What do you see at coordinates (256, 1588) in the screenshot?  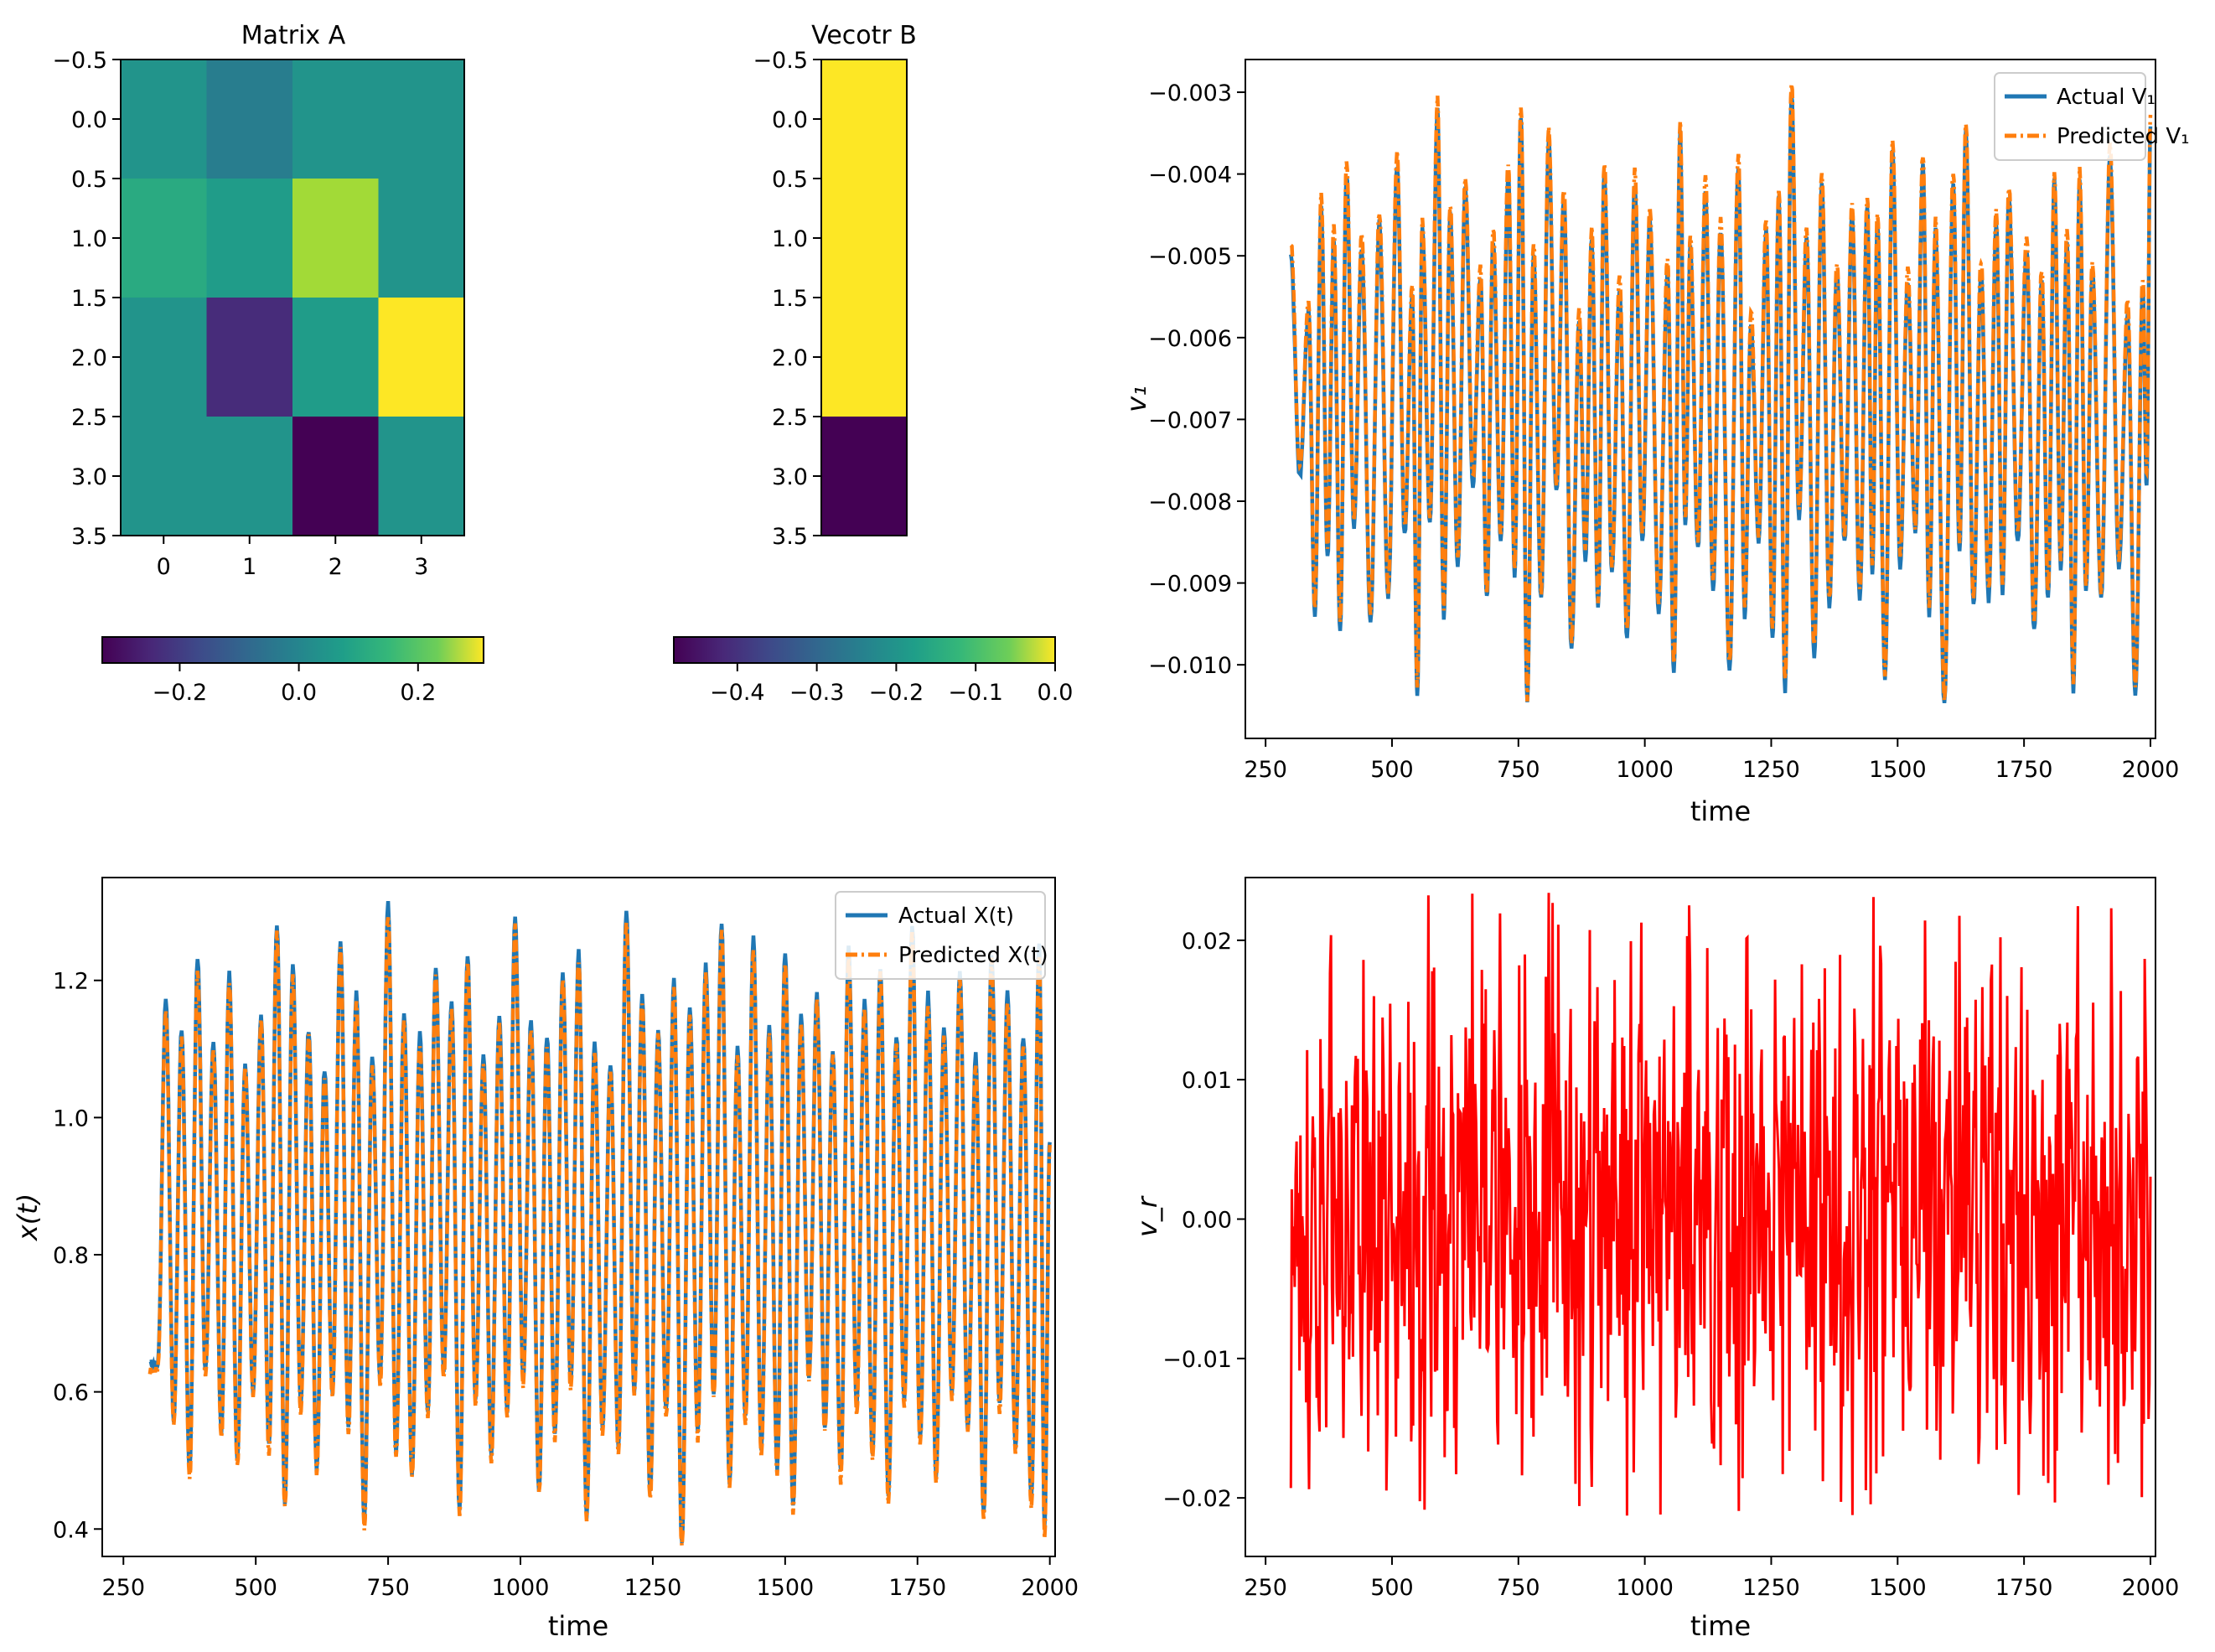 I see `xt-xtick-label: 500` at bounding box center [256, 1588].